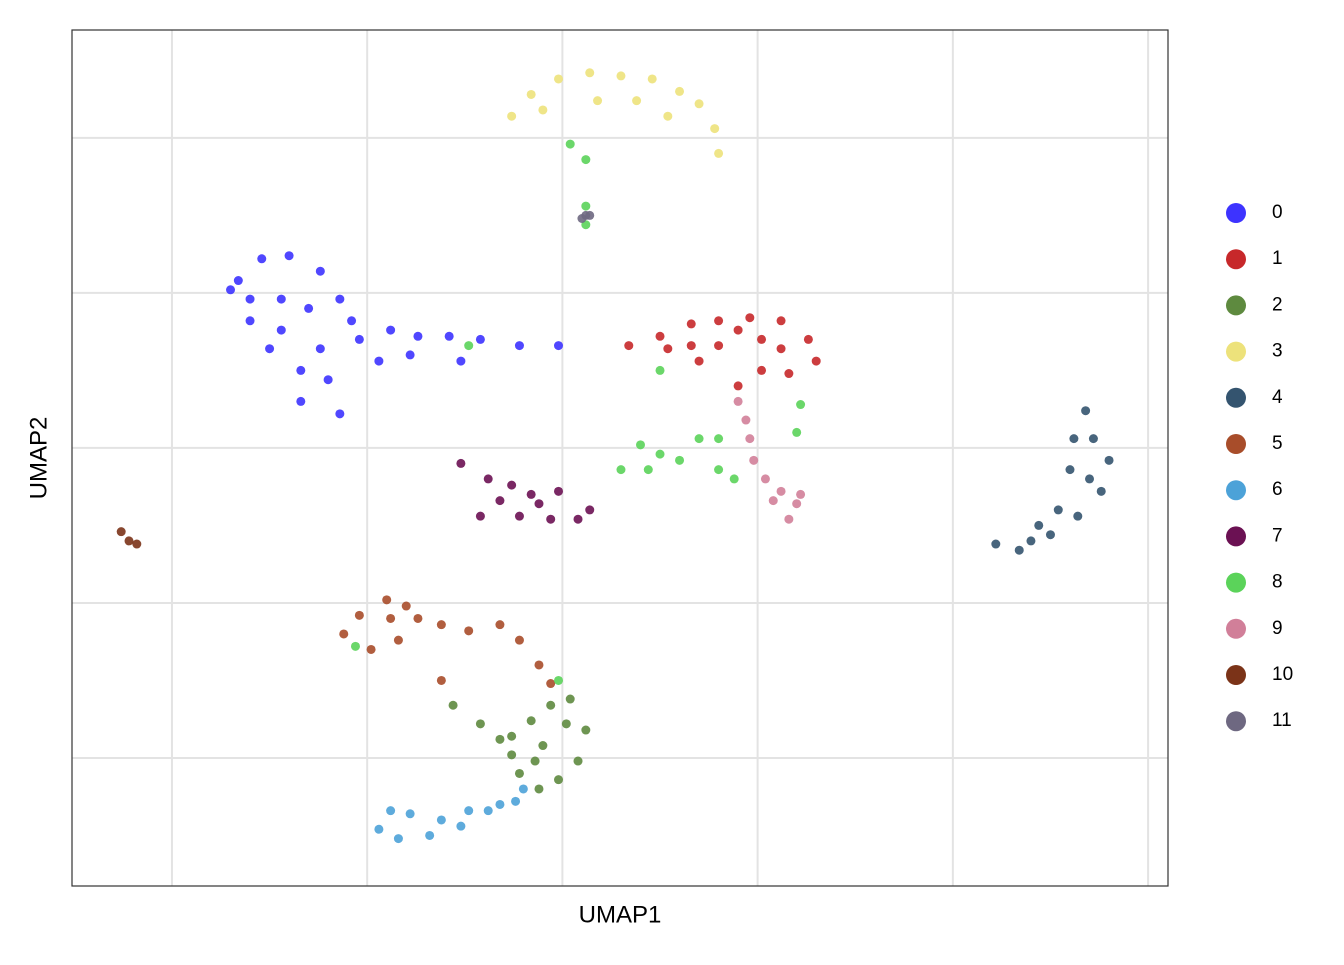 The width and height of the screenshot is (1344, 965). Describe the element at coordinates (1277, 628) in the screenshot. I see `legend-label: 9` at that location.